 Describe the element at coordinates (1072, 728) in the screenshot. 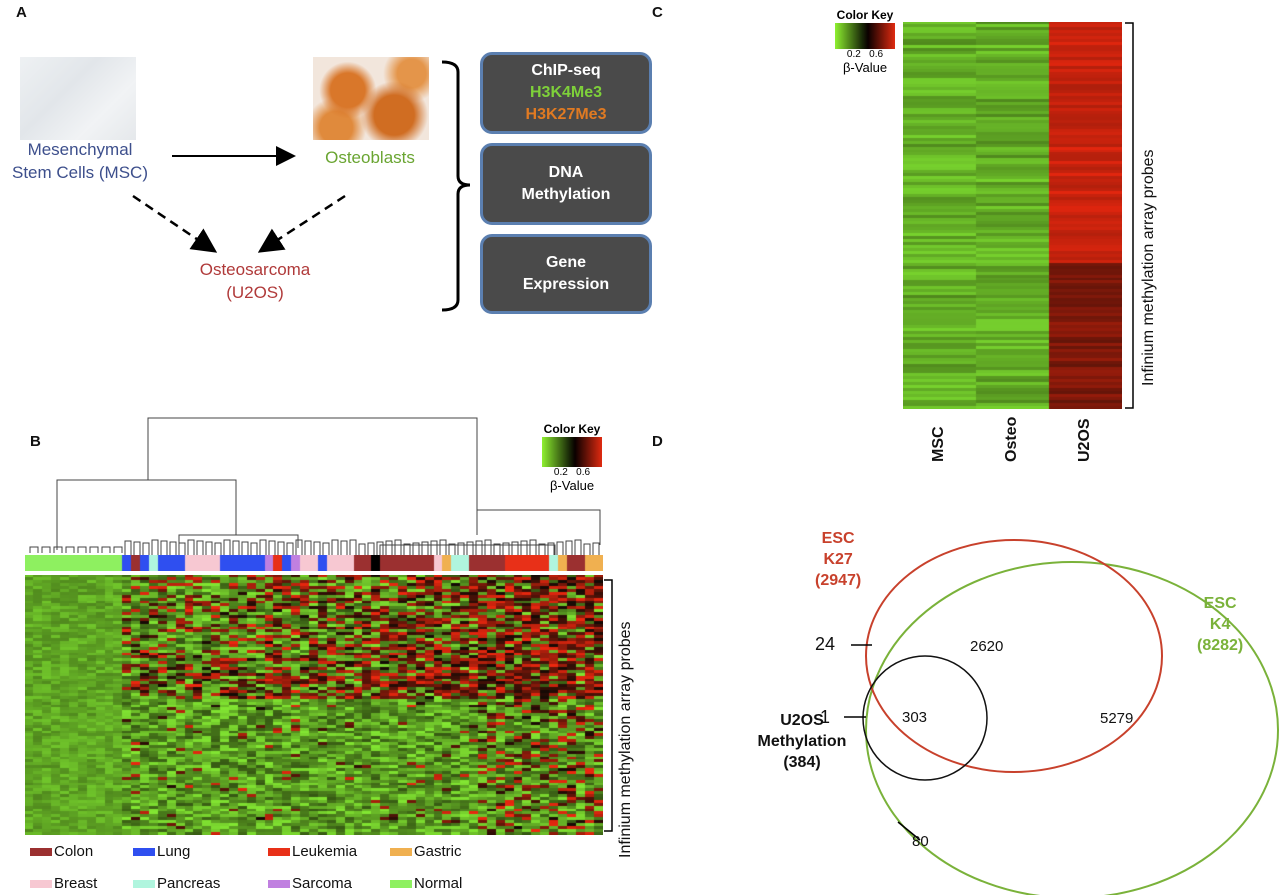

I see `esc-k4-set` at that location.